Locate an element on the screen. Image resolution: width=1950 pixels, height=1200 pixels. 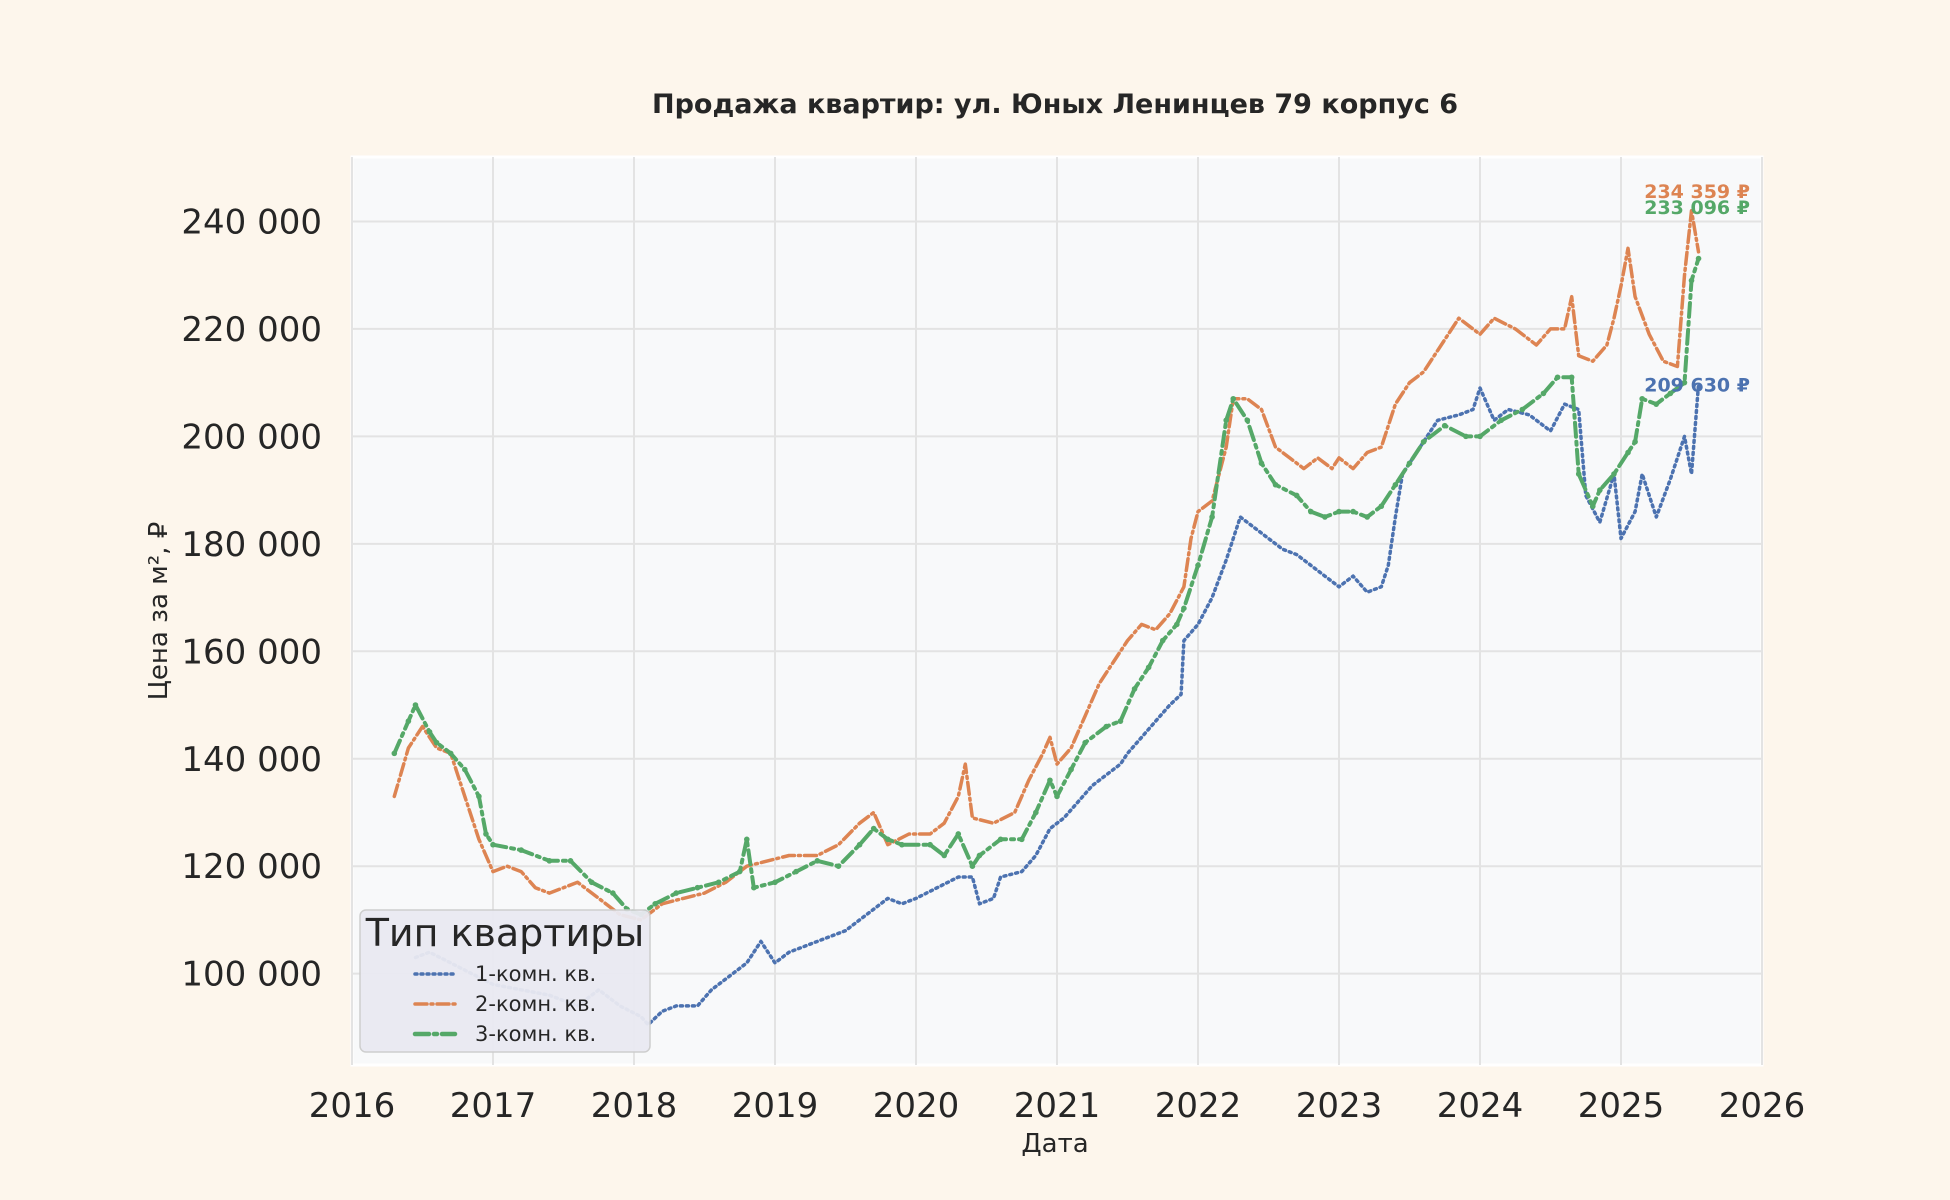
y-tick-label: 220 000 is located at coordinates (251, 330).